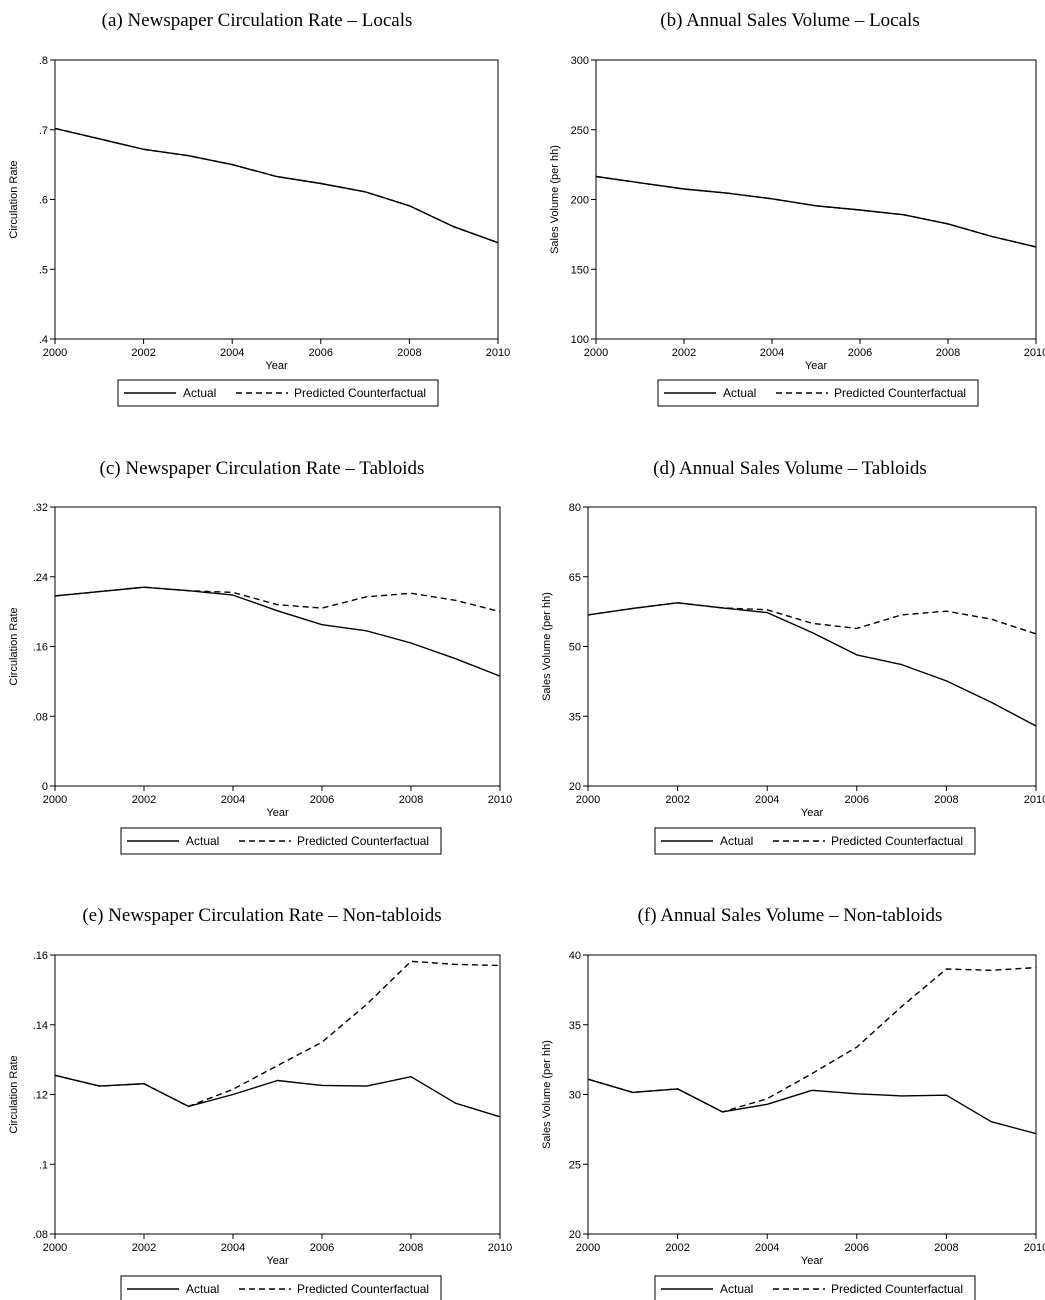  What do you see at coordinates (575, 648) in the screenshot?
I see `y-tick-label: 50` at bounding box center [575, 648].